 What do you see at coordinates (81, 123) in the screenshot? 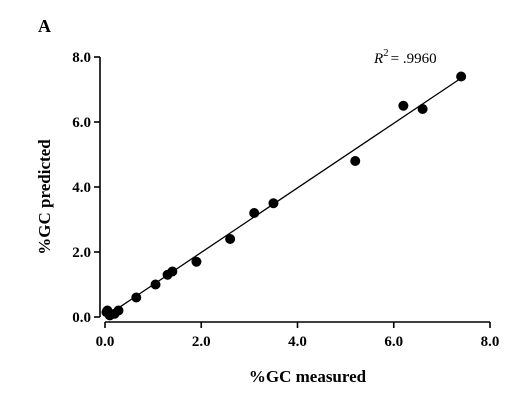
I see `y-tick-label: 6.0` at bounding box center [81, 123].